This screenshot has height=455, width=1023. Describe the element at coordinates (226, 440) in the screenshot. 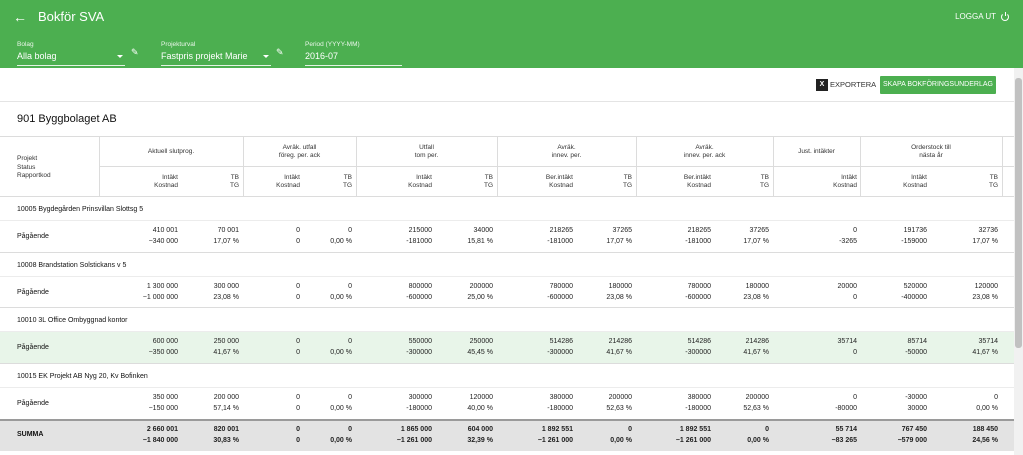

I see `summary-secondary: 30,83 %` at that location.